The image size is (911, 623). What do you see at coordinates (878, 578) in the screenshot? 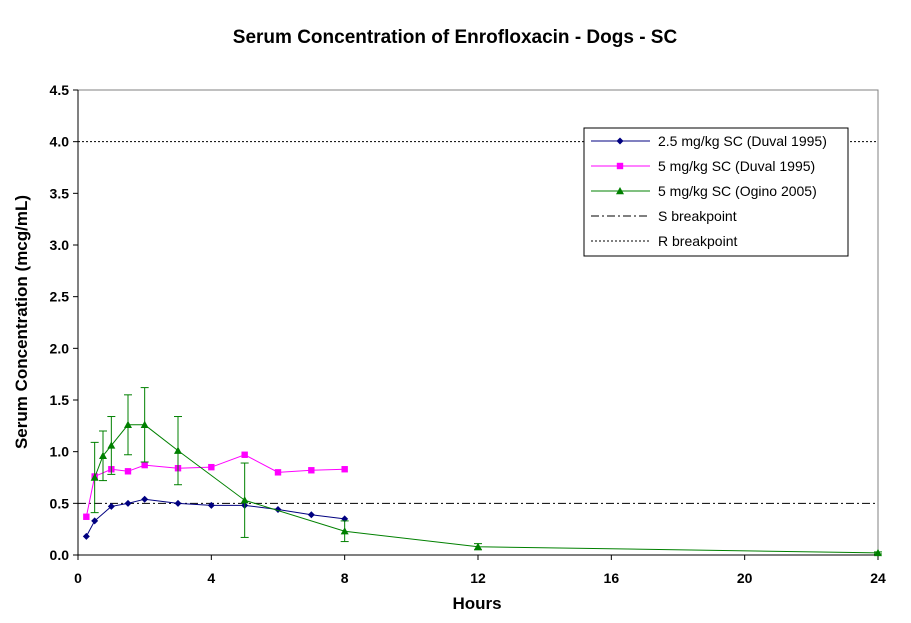
I see `x-tick-label: 24` at bounding box center [878, 578].